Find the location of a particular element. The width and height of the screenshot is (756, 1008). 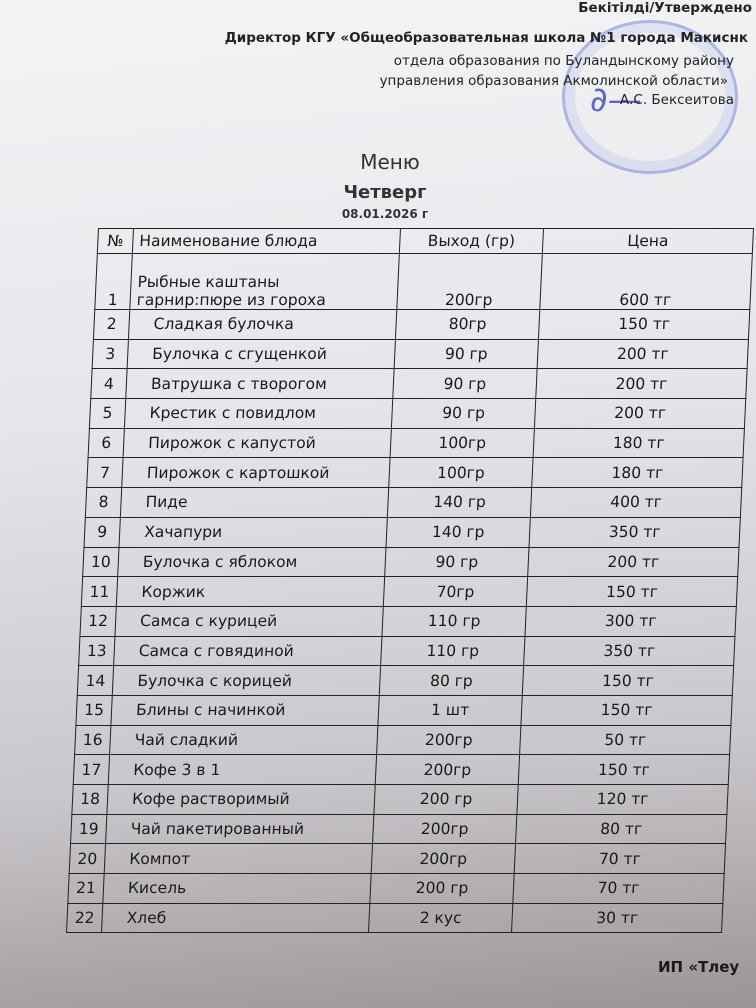

official-stamp is located at coordinates (650, 97).